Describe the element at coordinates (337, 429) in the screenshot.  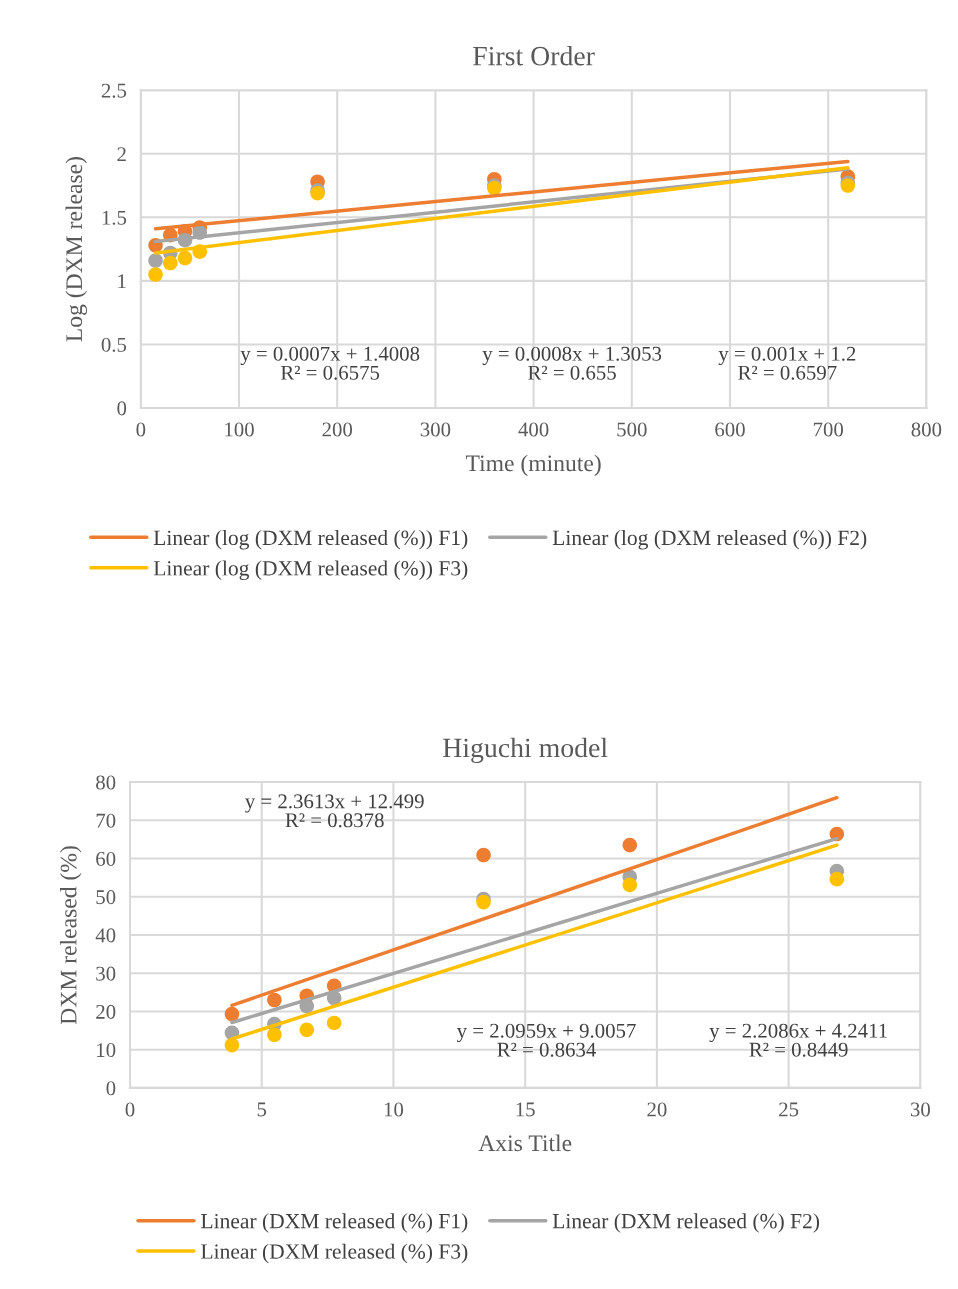
I see `x-tick-label: 200` at that location.